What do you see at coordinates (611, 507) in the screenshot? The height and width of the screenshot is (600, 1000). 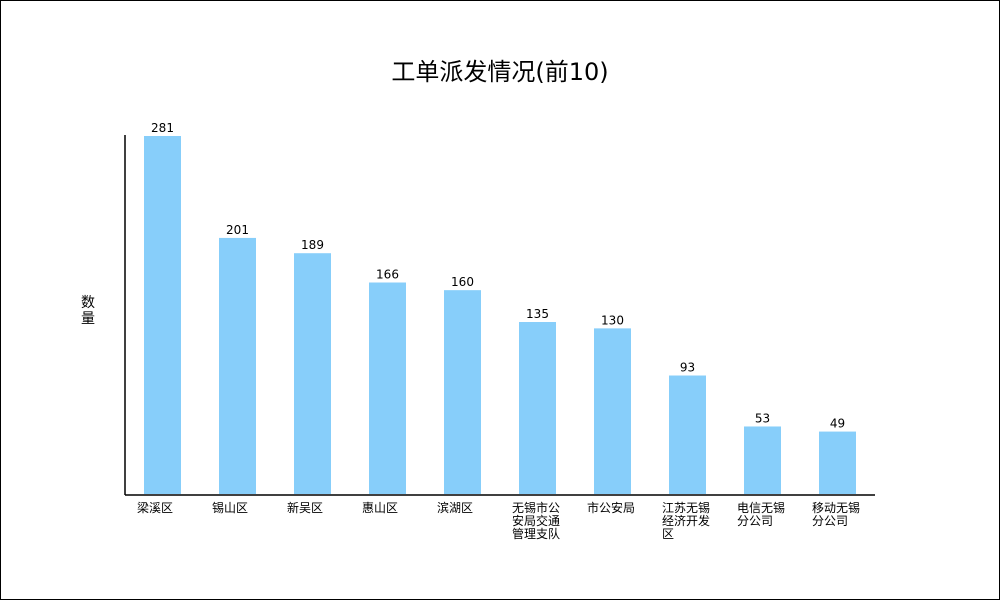 I see `x-tick-label: 市公安局` at bounding box center [611, 507].